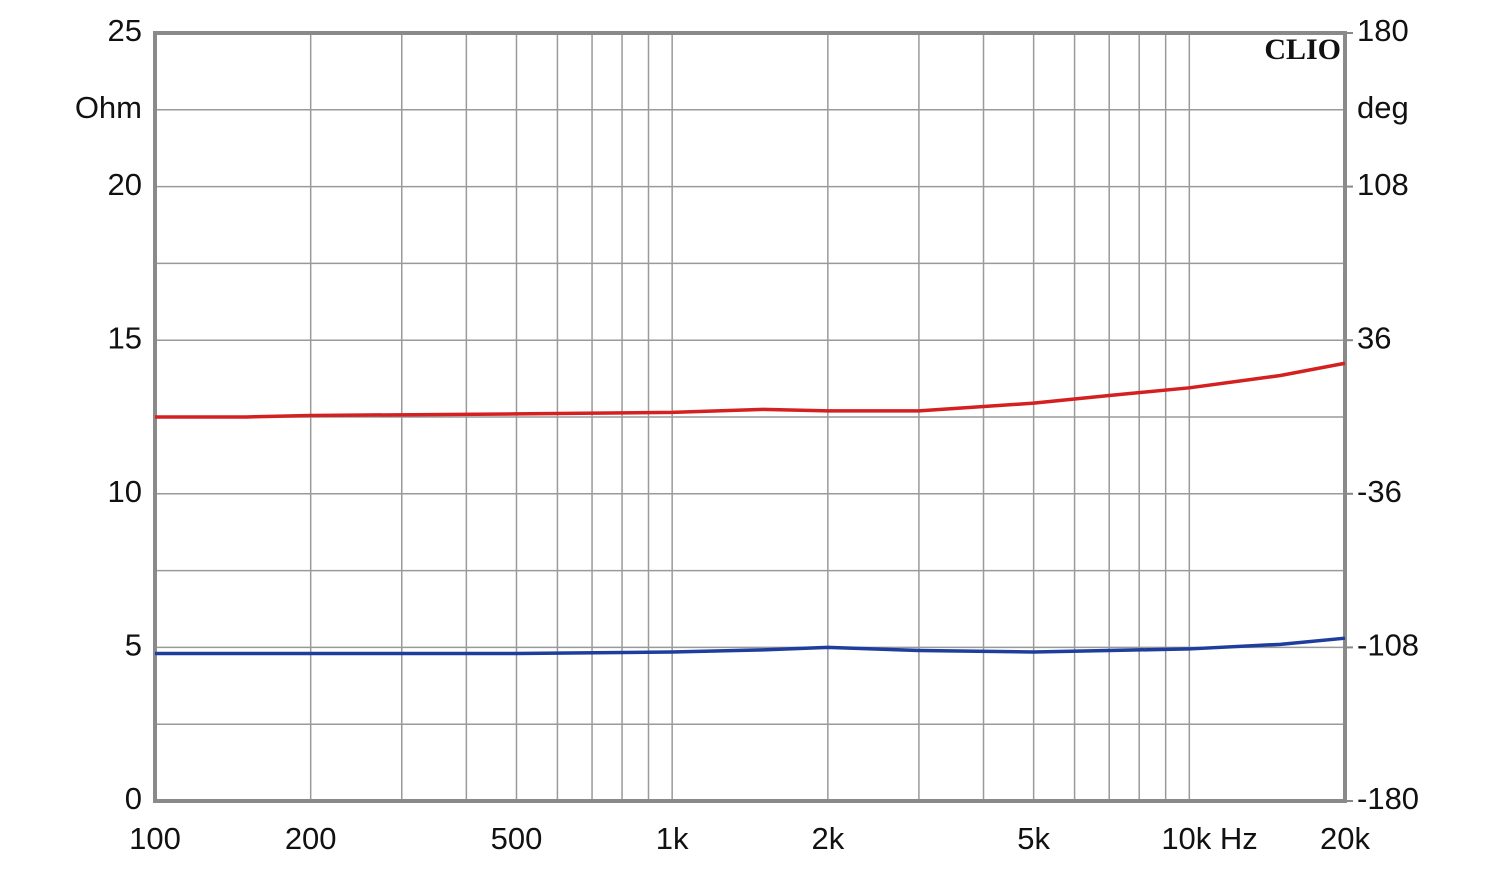 This screenshot has height=870, width=1500. I want to click on x-tick-label: 200, so click(311, 838).